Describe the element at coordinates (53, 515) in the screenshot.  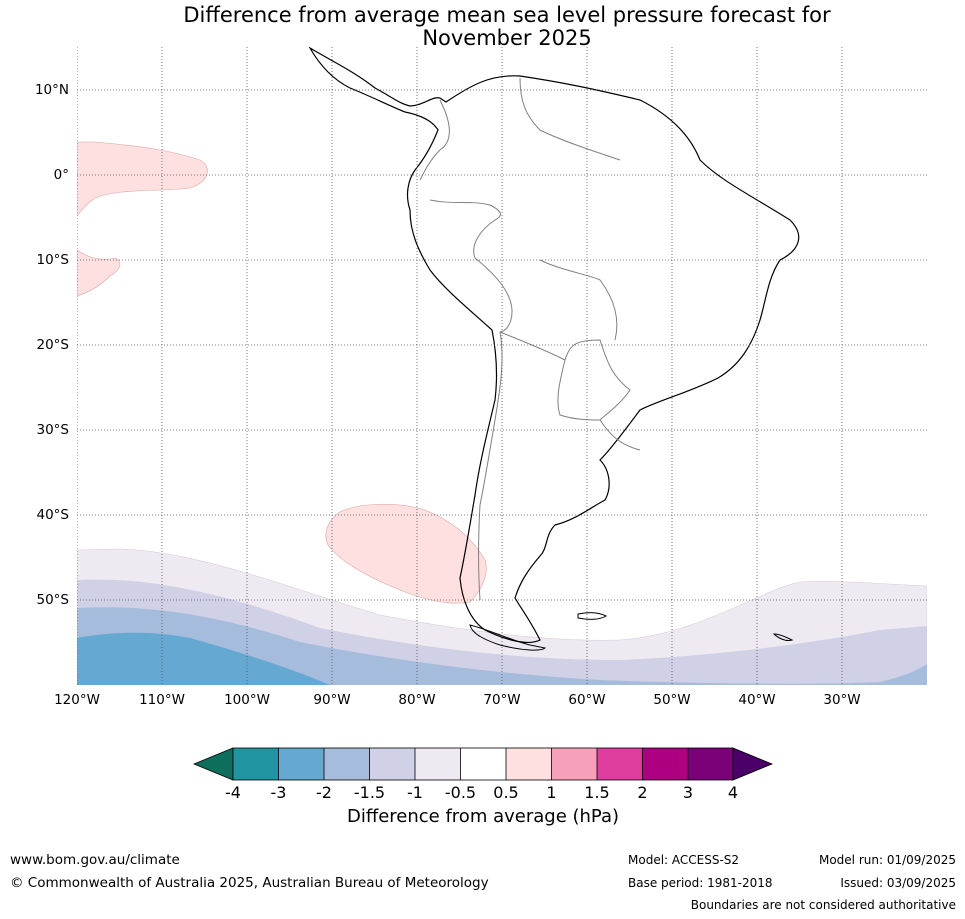
I see `lat-label-40s: 40°S` at that location.